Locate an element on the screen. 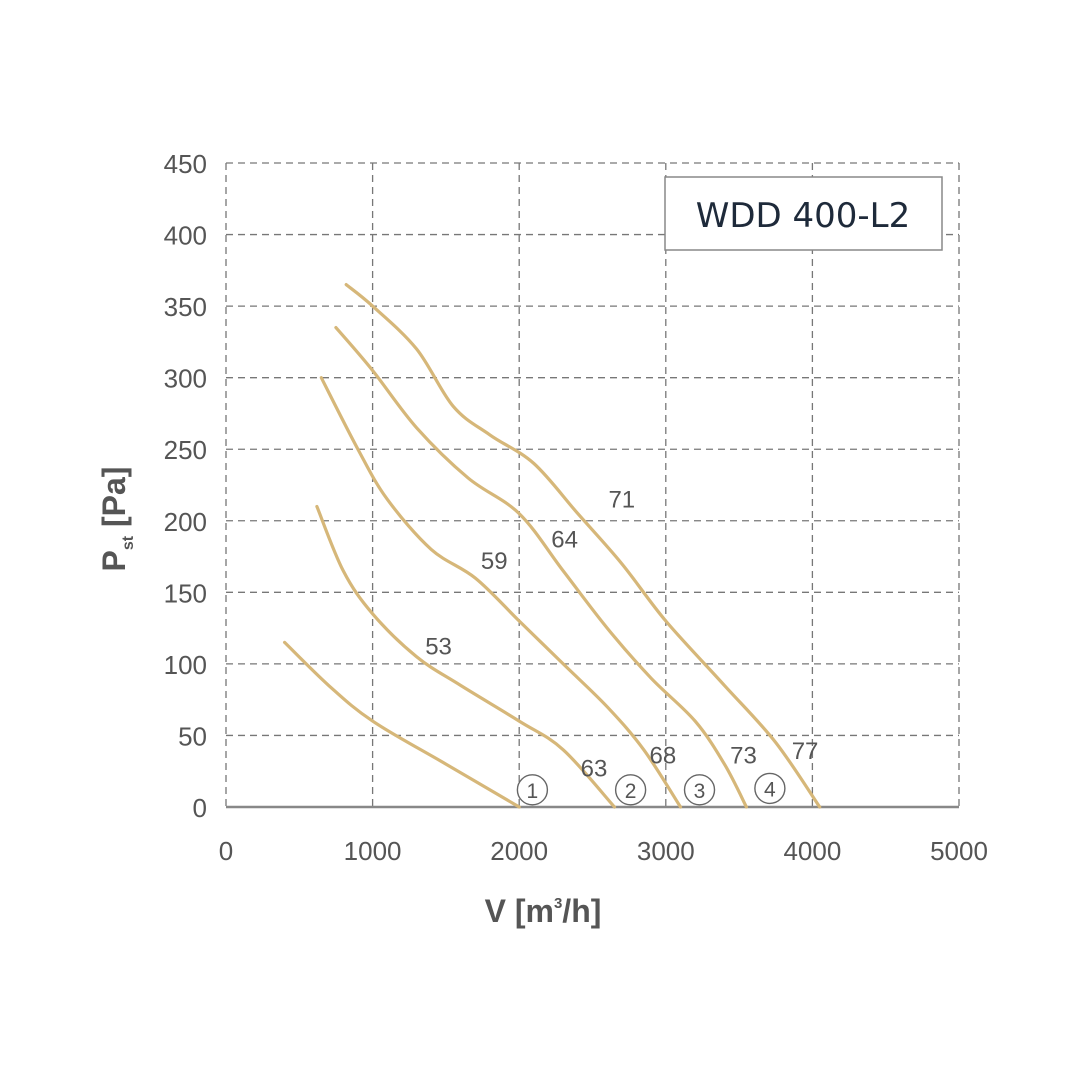  y-tick-300: 300 is located at coordinates (185, 379).